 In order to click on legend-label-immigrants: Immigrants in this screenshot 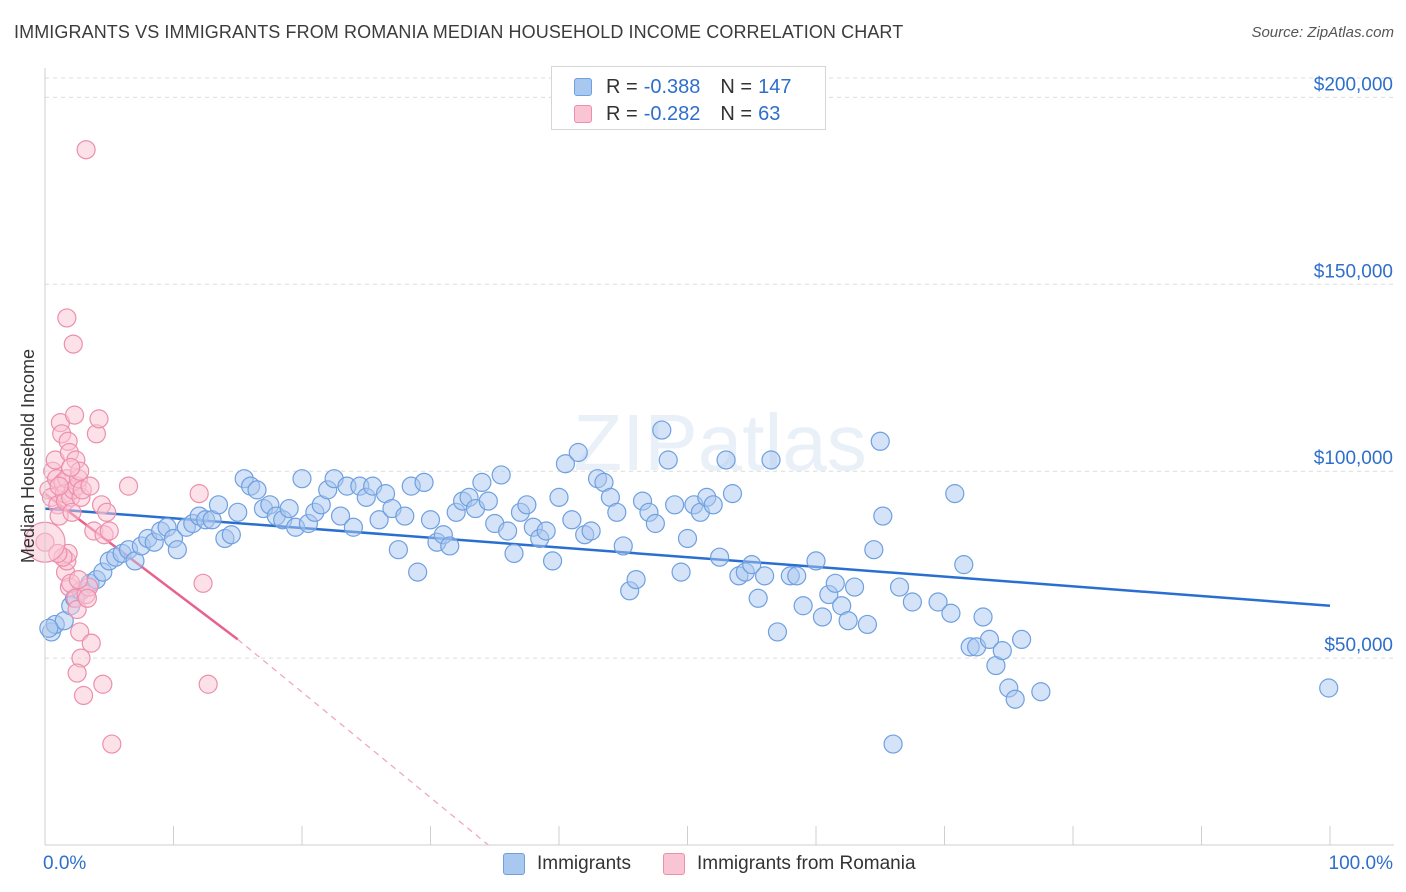, I will do `click(584, 863)`.